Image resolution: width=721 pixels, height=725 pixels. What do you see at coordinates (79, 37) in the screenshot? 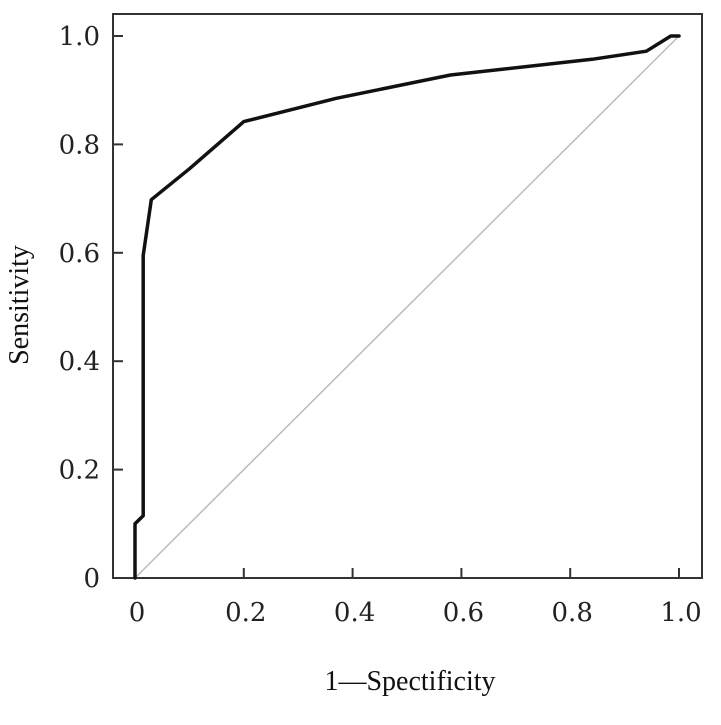
I see `y-tick-label: 1.0` at bounding box center [79, 37].